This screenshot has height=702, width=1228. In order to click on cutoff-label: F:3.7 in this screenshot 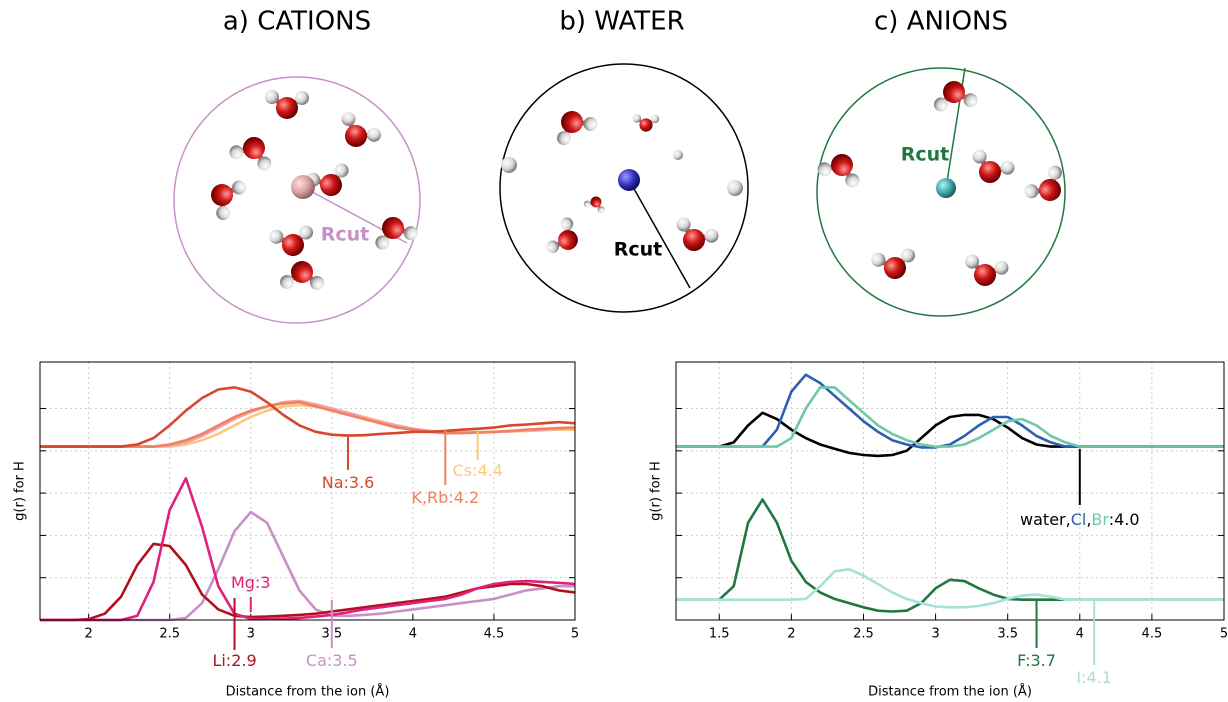, I will do `click(1036, 660)`.